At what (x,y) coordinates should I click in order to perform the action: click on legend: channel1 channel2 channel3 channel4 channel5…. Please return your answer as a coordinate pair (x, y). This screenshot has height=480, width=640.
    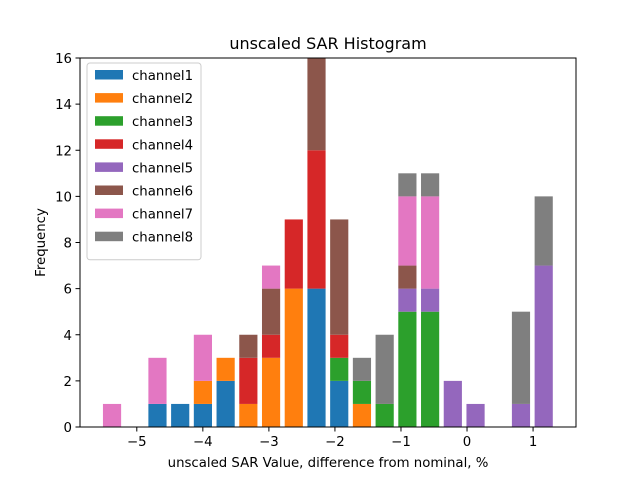
    Looking at the image, I should click on (144, 161).